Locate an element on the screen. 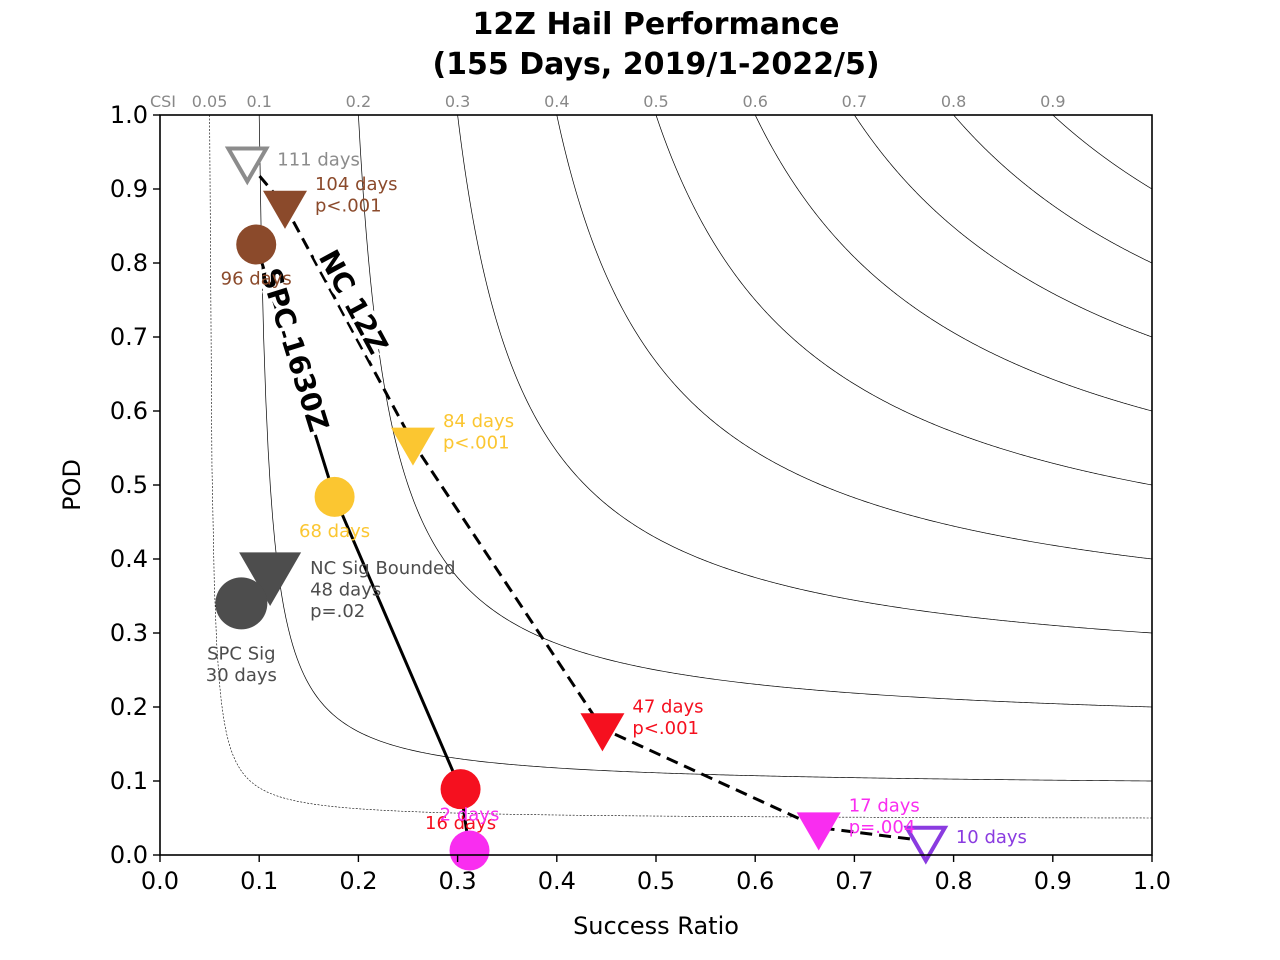 This screenshot has width=1280, height=960. csi-value-label: 0.8 is located at coordinates (953, 101).